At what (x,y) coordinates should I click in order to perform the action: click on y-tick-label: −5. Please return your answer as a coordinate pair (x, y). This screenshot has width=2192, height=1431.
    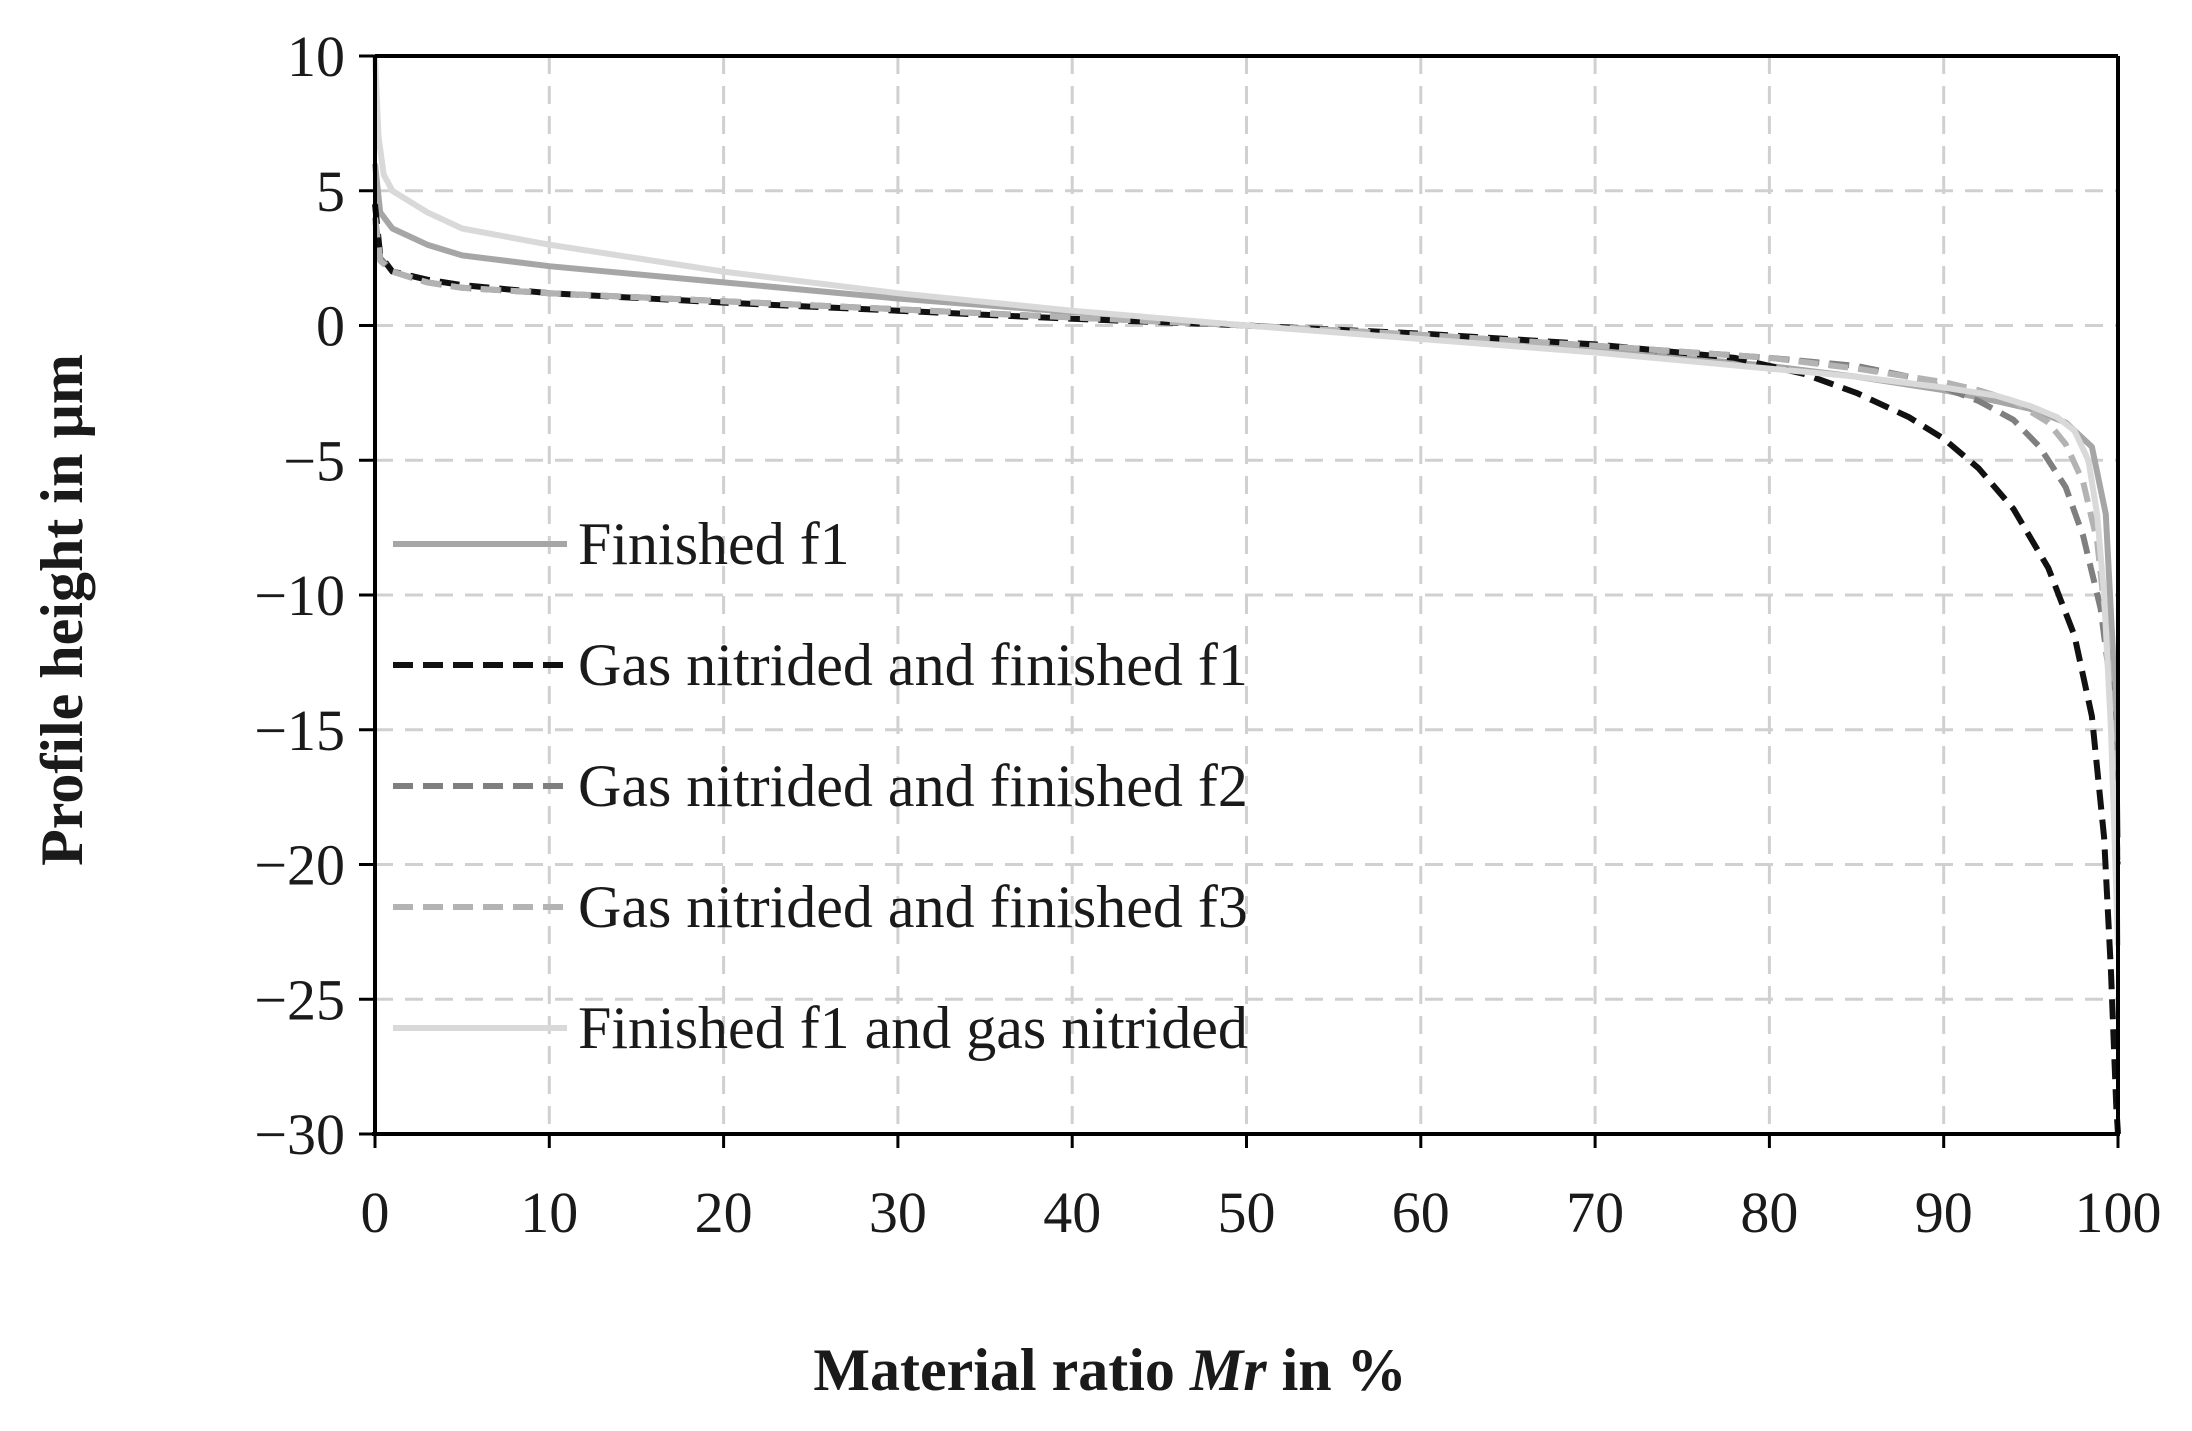
    Looking at the image, I should click on (314, 460).